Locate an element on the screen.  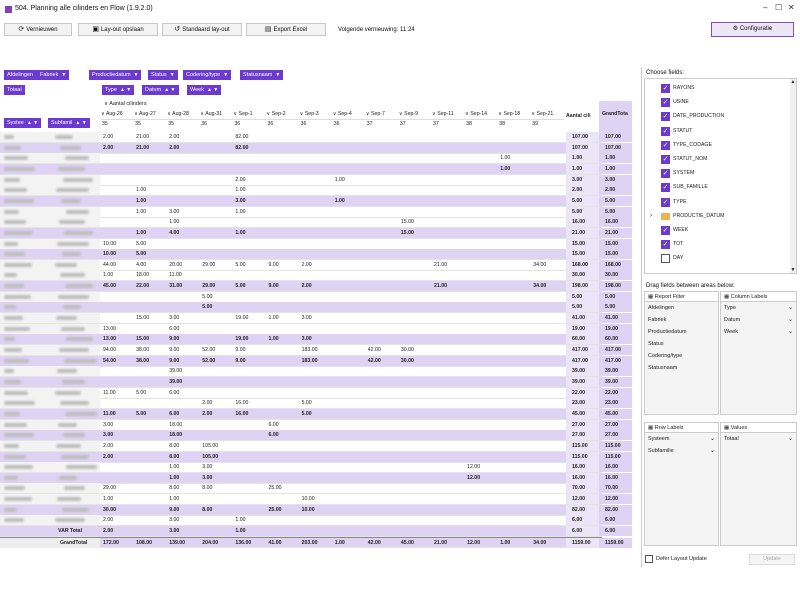
table-cell: 5.00 is located at coordinates (306, 403).